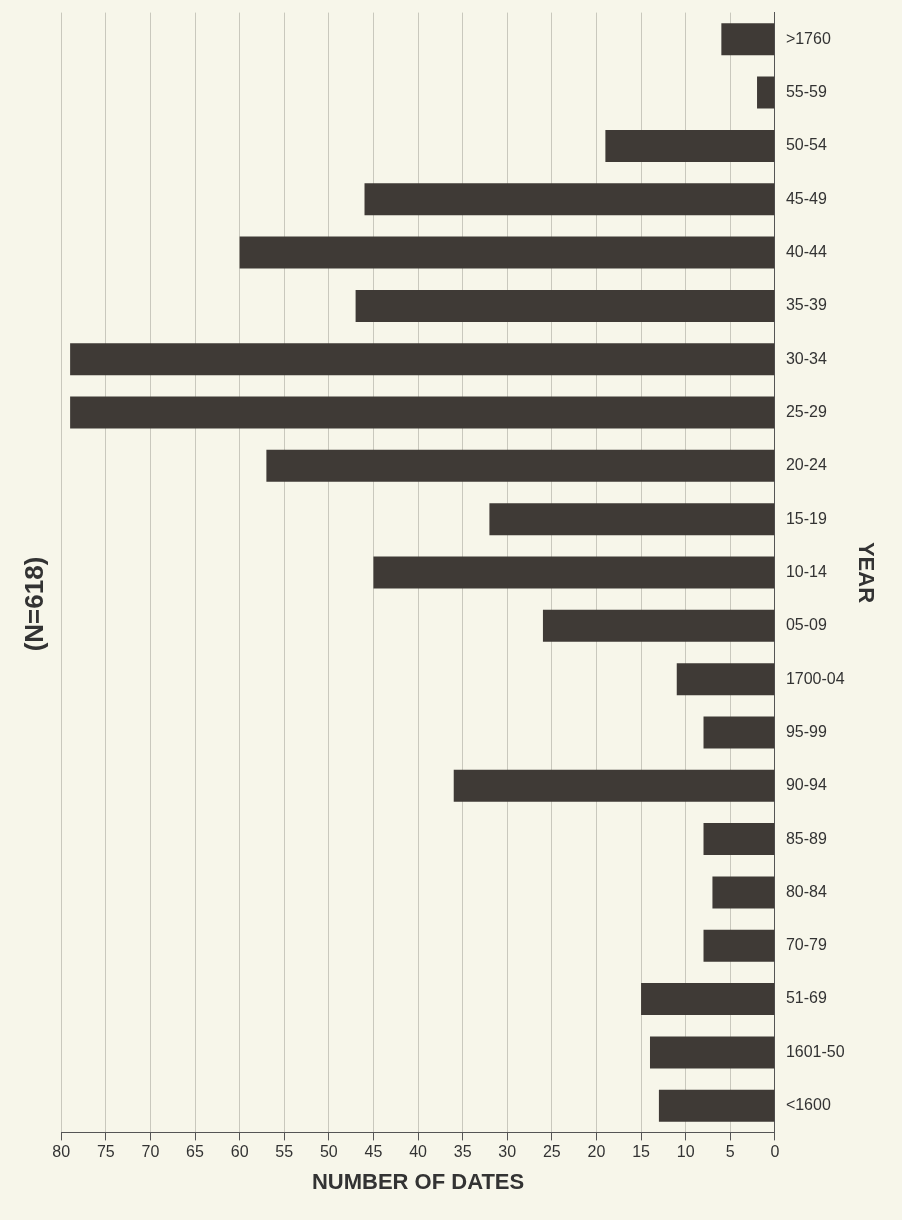 This screenshot has height=1220, width=902. Describe the element at coordinates (775, 1152) in the screenshot. I see `x-tick-label: 0` at that location.